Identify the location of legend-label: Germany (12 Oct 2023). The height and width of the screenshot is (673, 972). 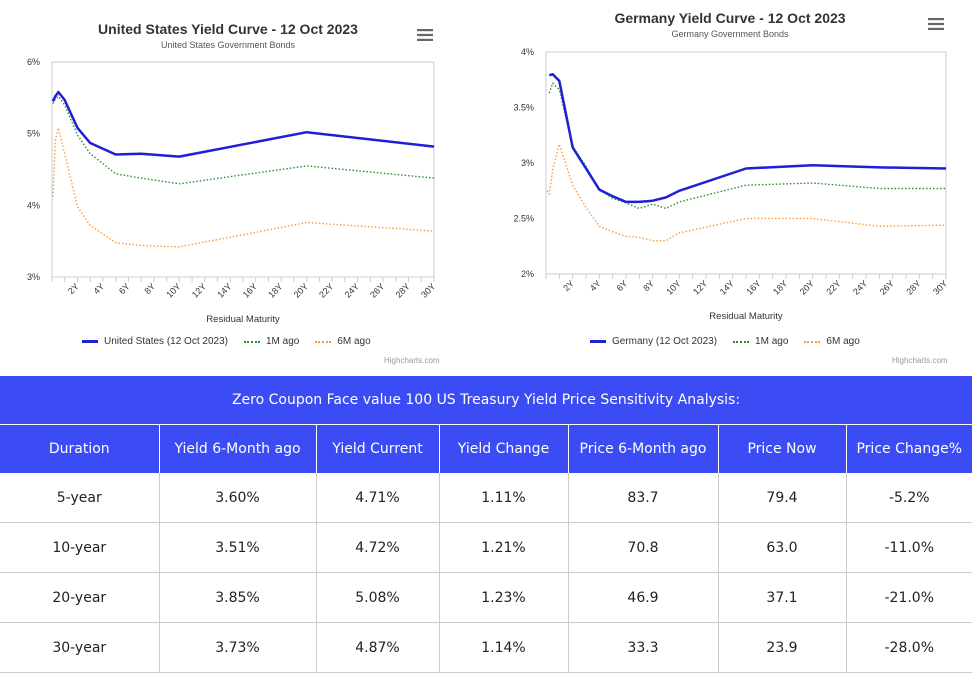
(665, 341).